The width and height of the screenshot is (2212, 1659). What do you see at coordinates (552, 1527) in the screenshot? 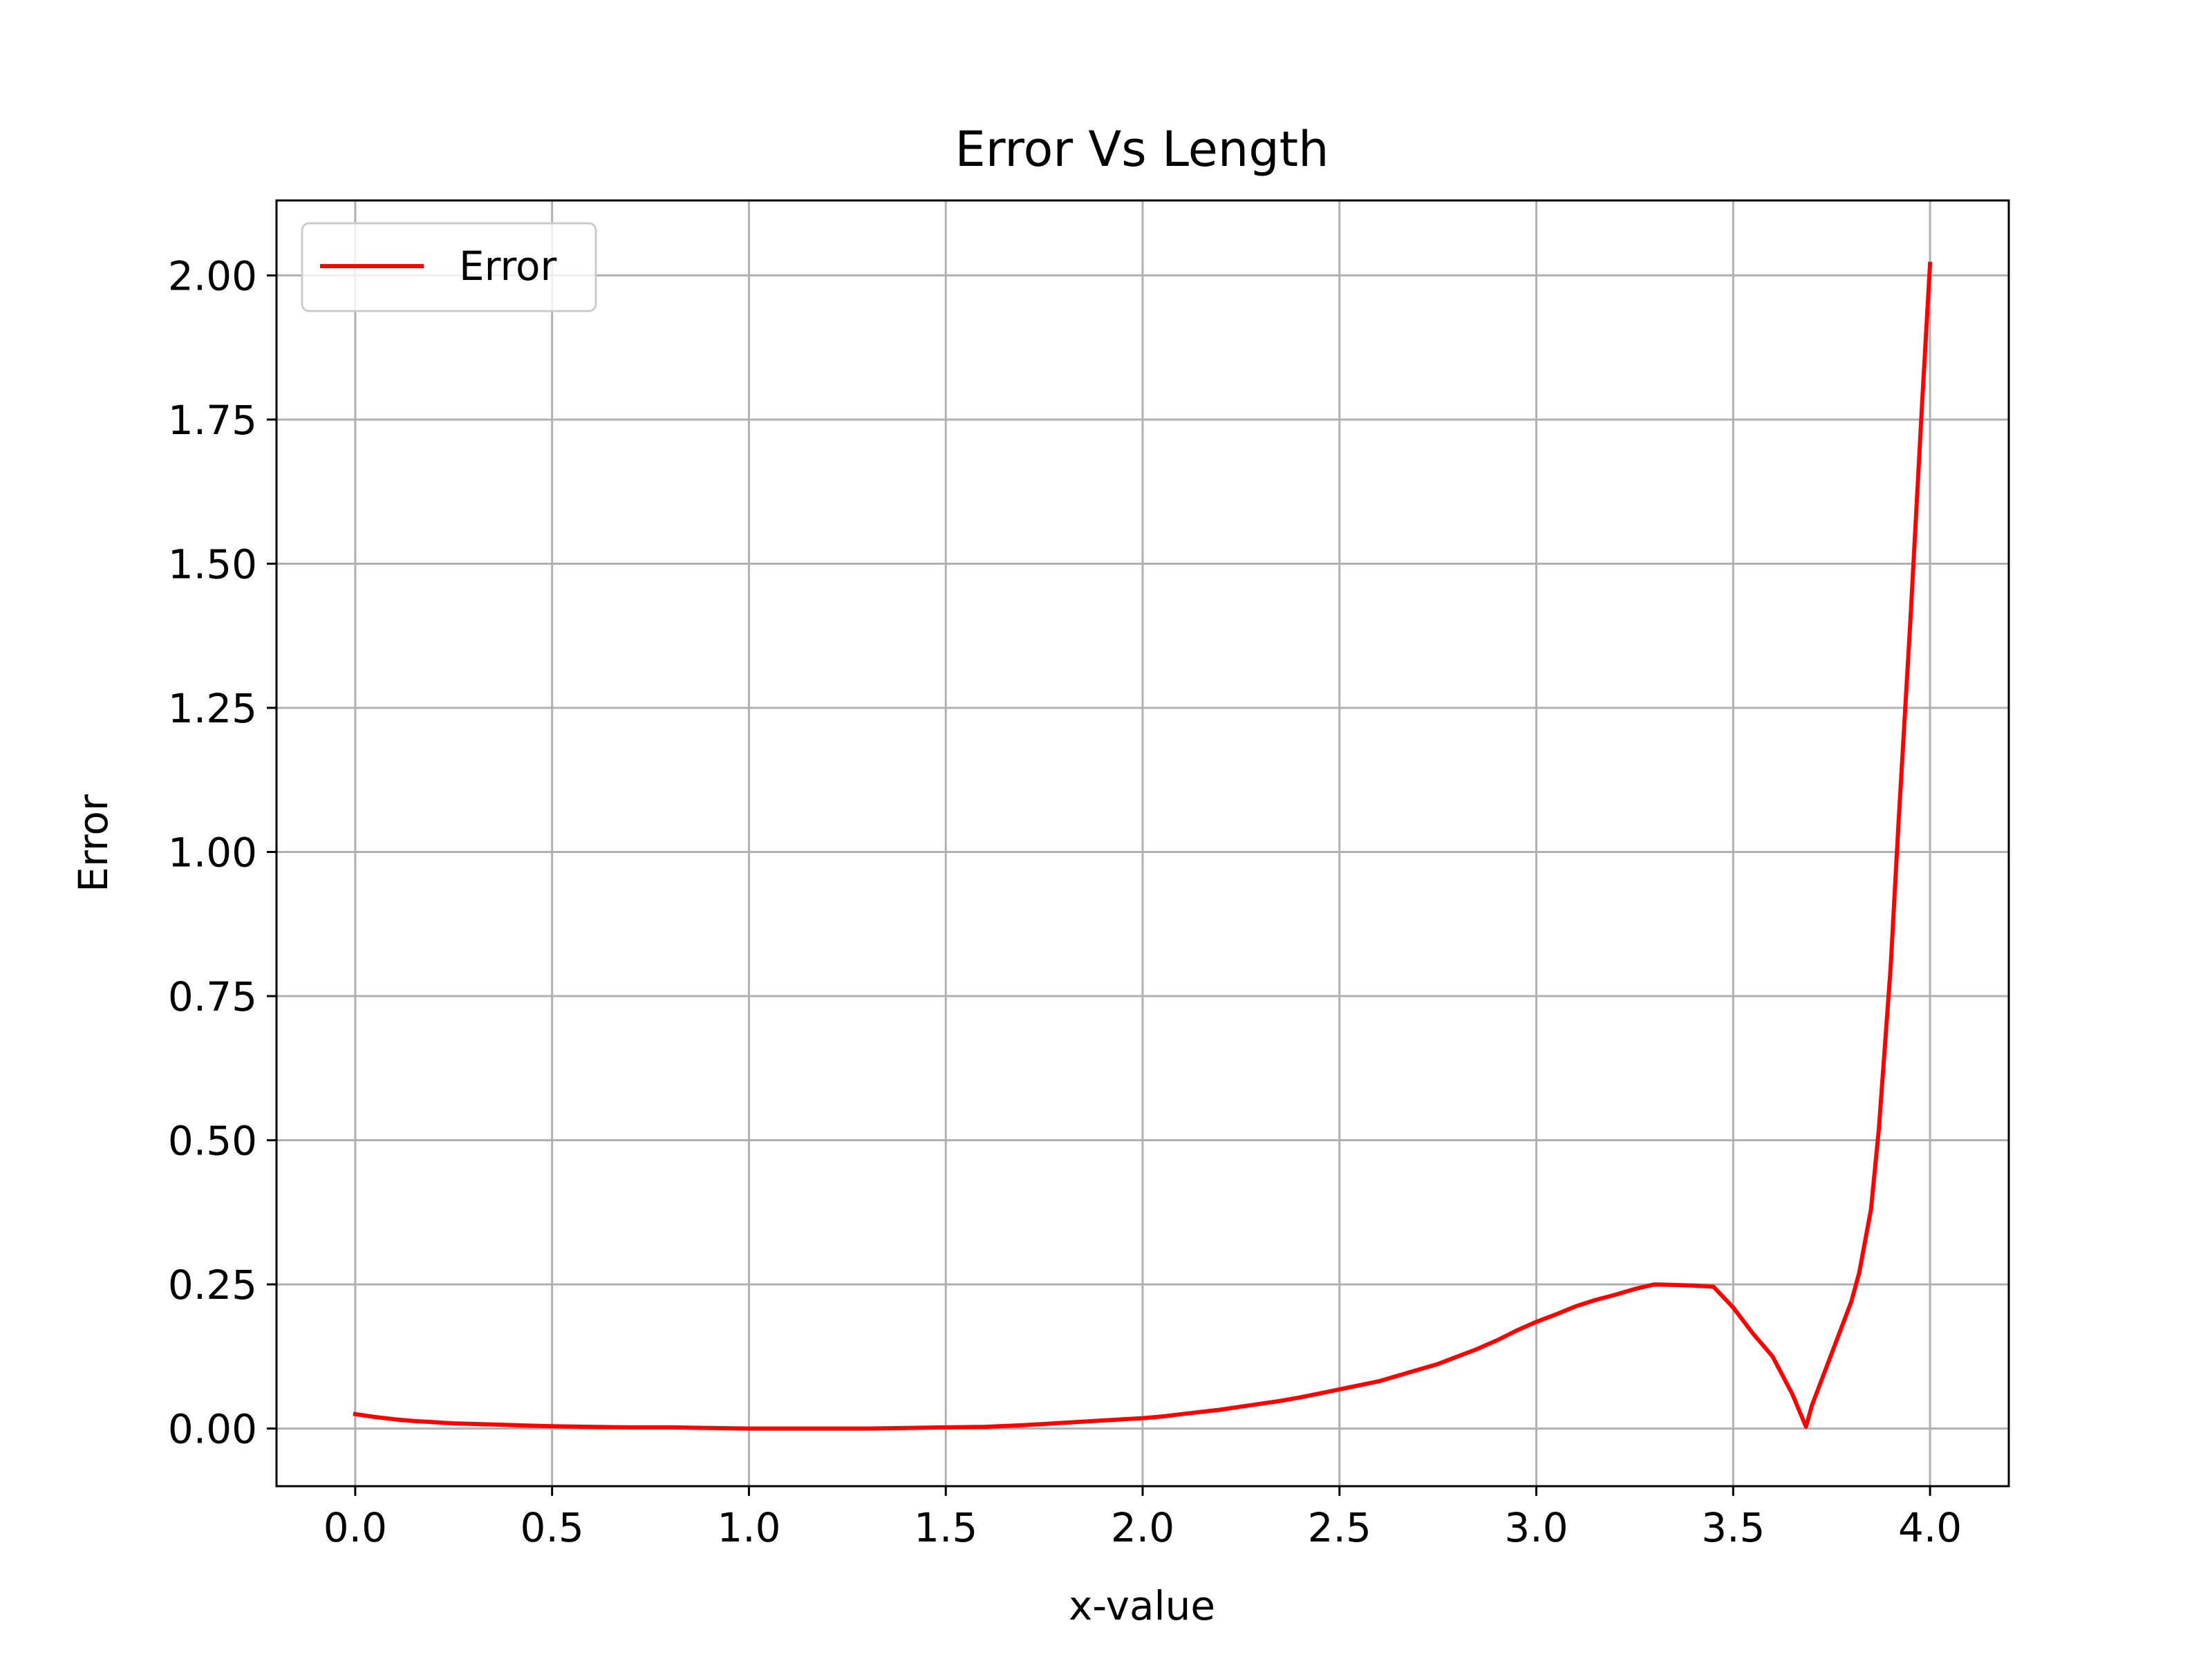
I see `x-tick-label: 0.5` at bounding box center [552, 1527].